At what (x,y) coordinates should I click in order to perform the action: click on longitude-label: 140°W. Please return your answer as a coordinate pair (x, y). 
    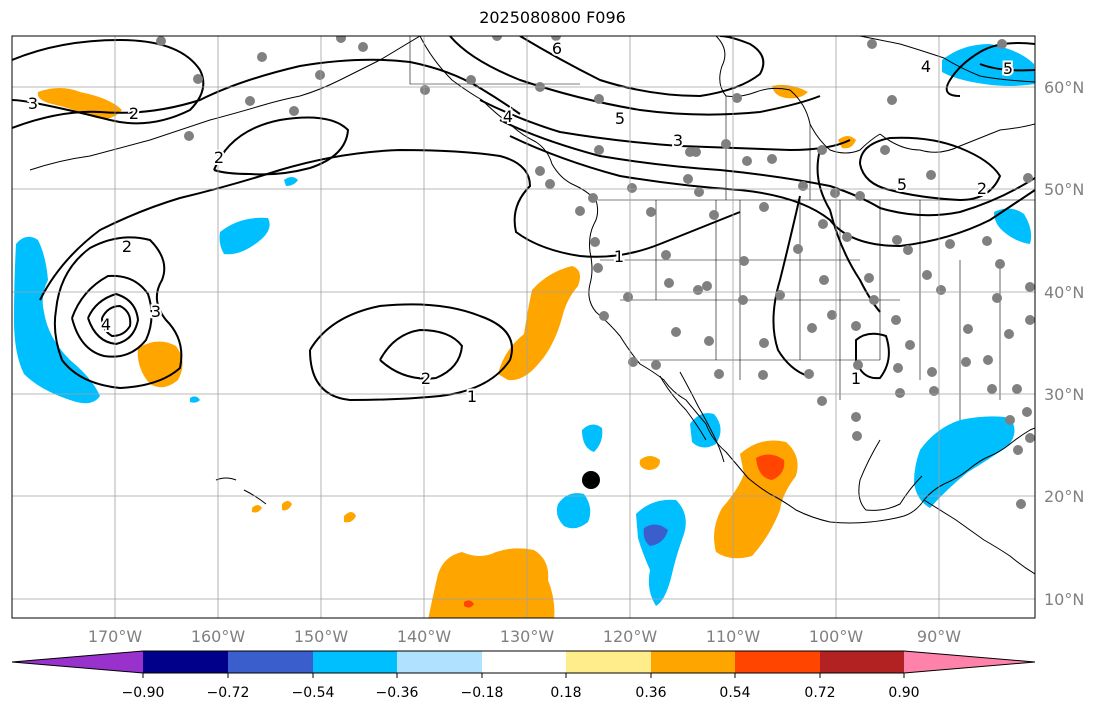
    Looking at the image, I should click on (424, 636).